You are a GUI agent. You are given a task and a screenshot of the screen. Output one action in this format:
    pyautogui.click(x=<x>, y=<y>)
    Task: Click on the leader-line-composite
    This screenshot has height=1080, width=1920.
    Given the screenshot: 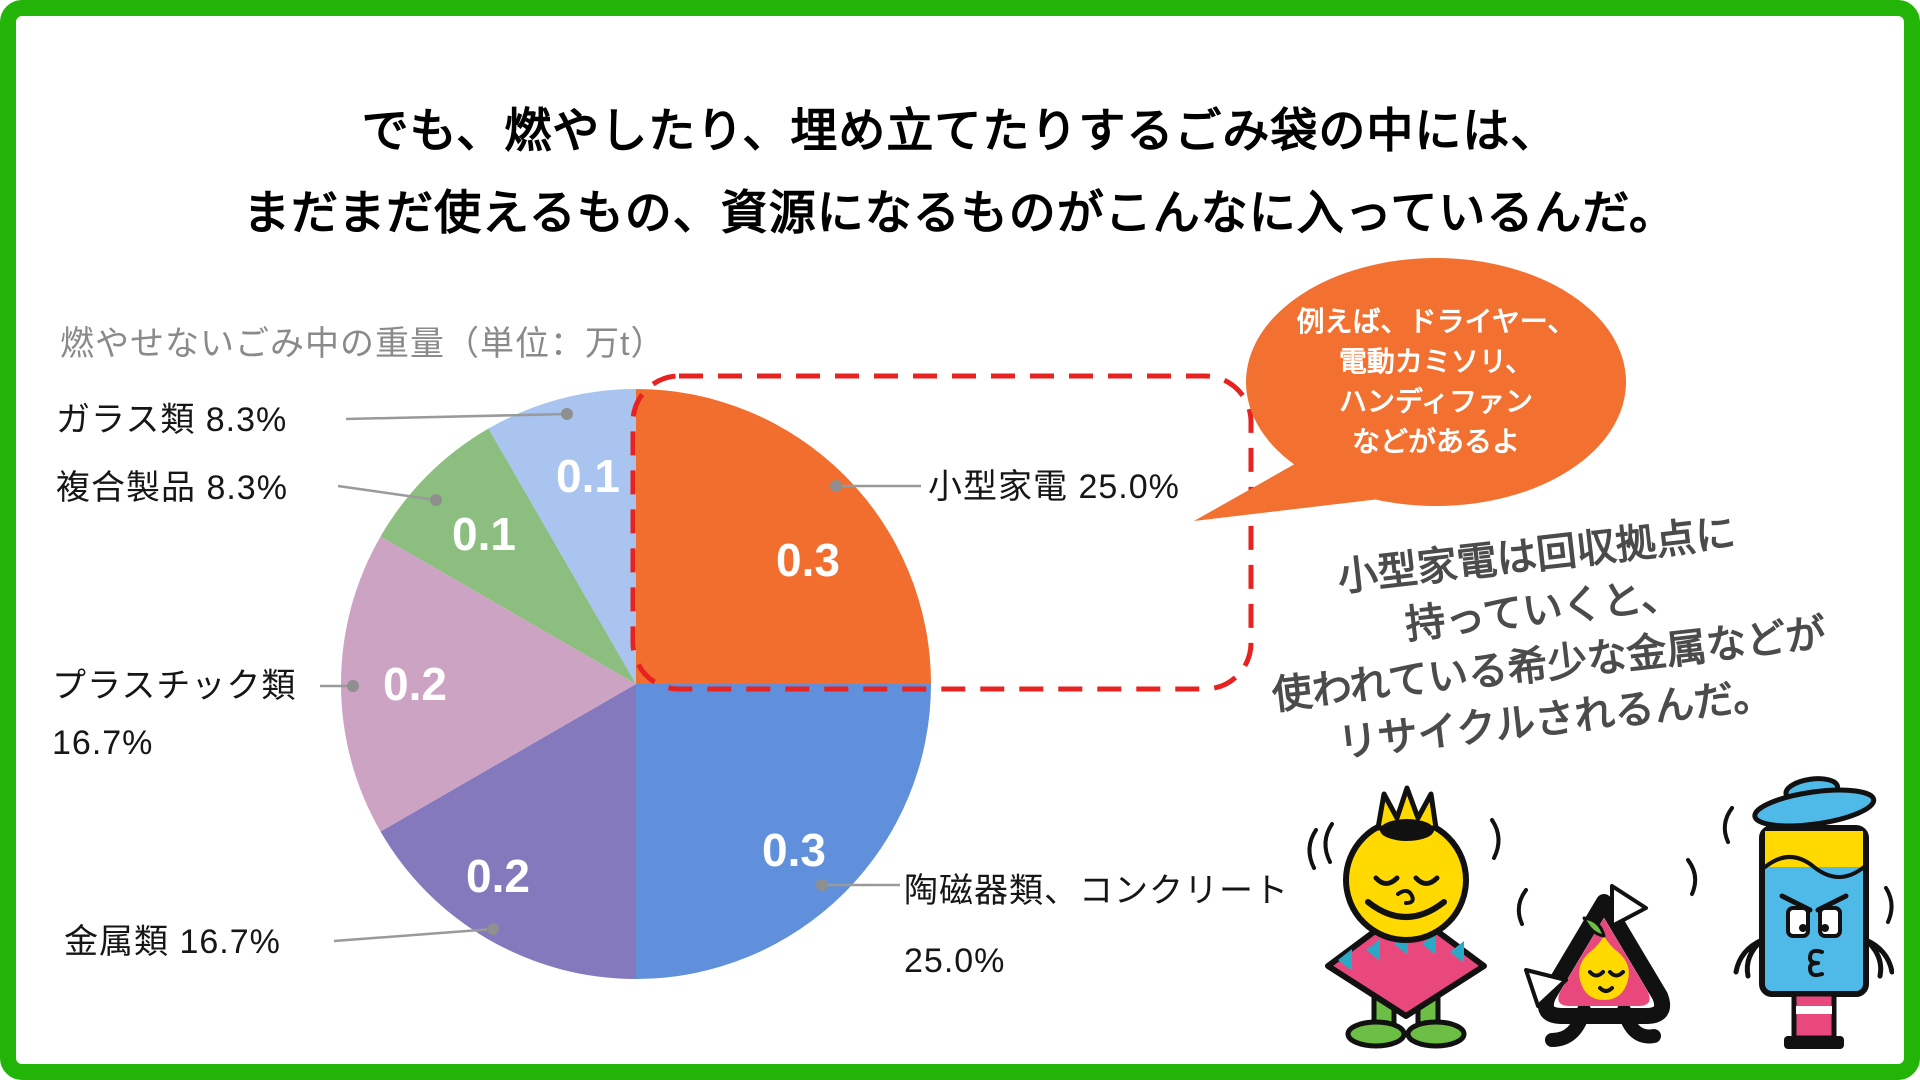 What is the action you would take?
    pyautogui.click(x=387, y=493)
    